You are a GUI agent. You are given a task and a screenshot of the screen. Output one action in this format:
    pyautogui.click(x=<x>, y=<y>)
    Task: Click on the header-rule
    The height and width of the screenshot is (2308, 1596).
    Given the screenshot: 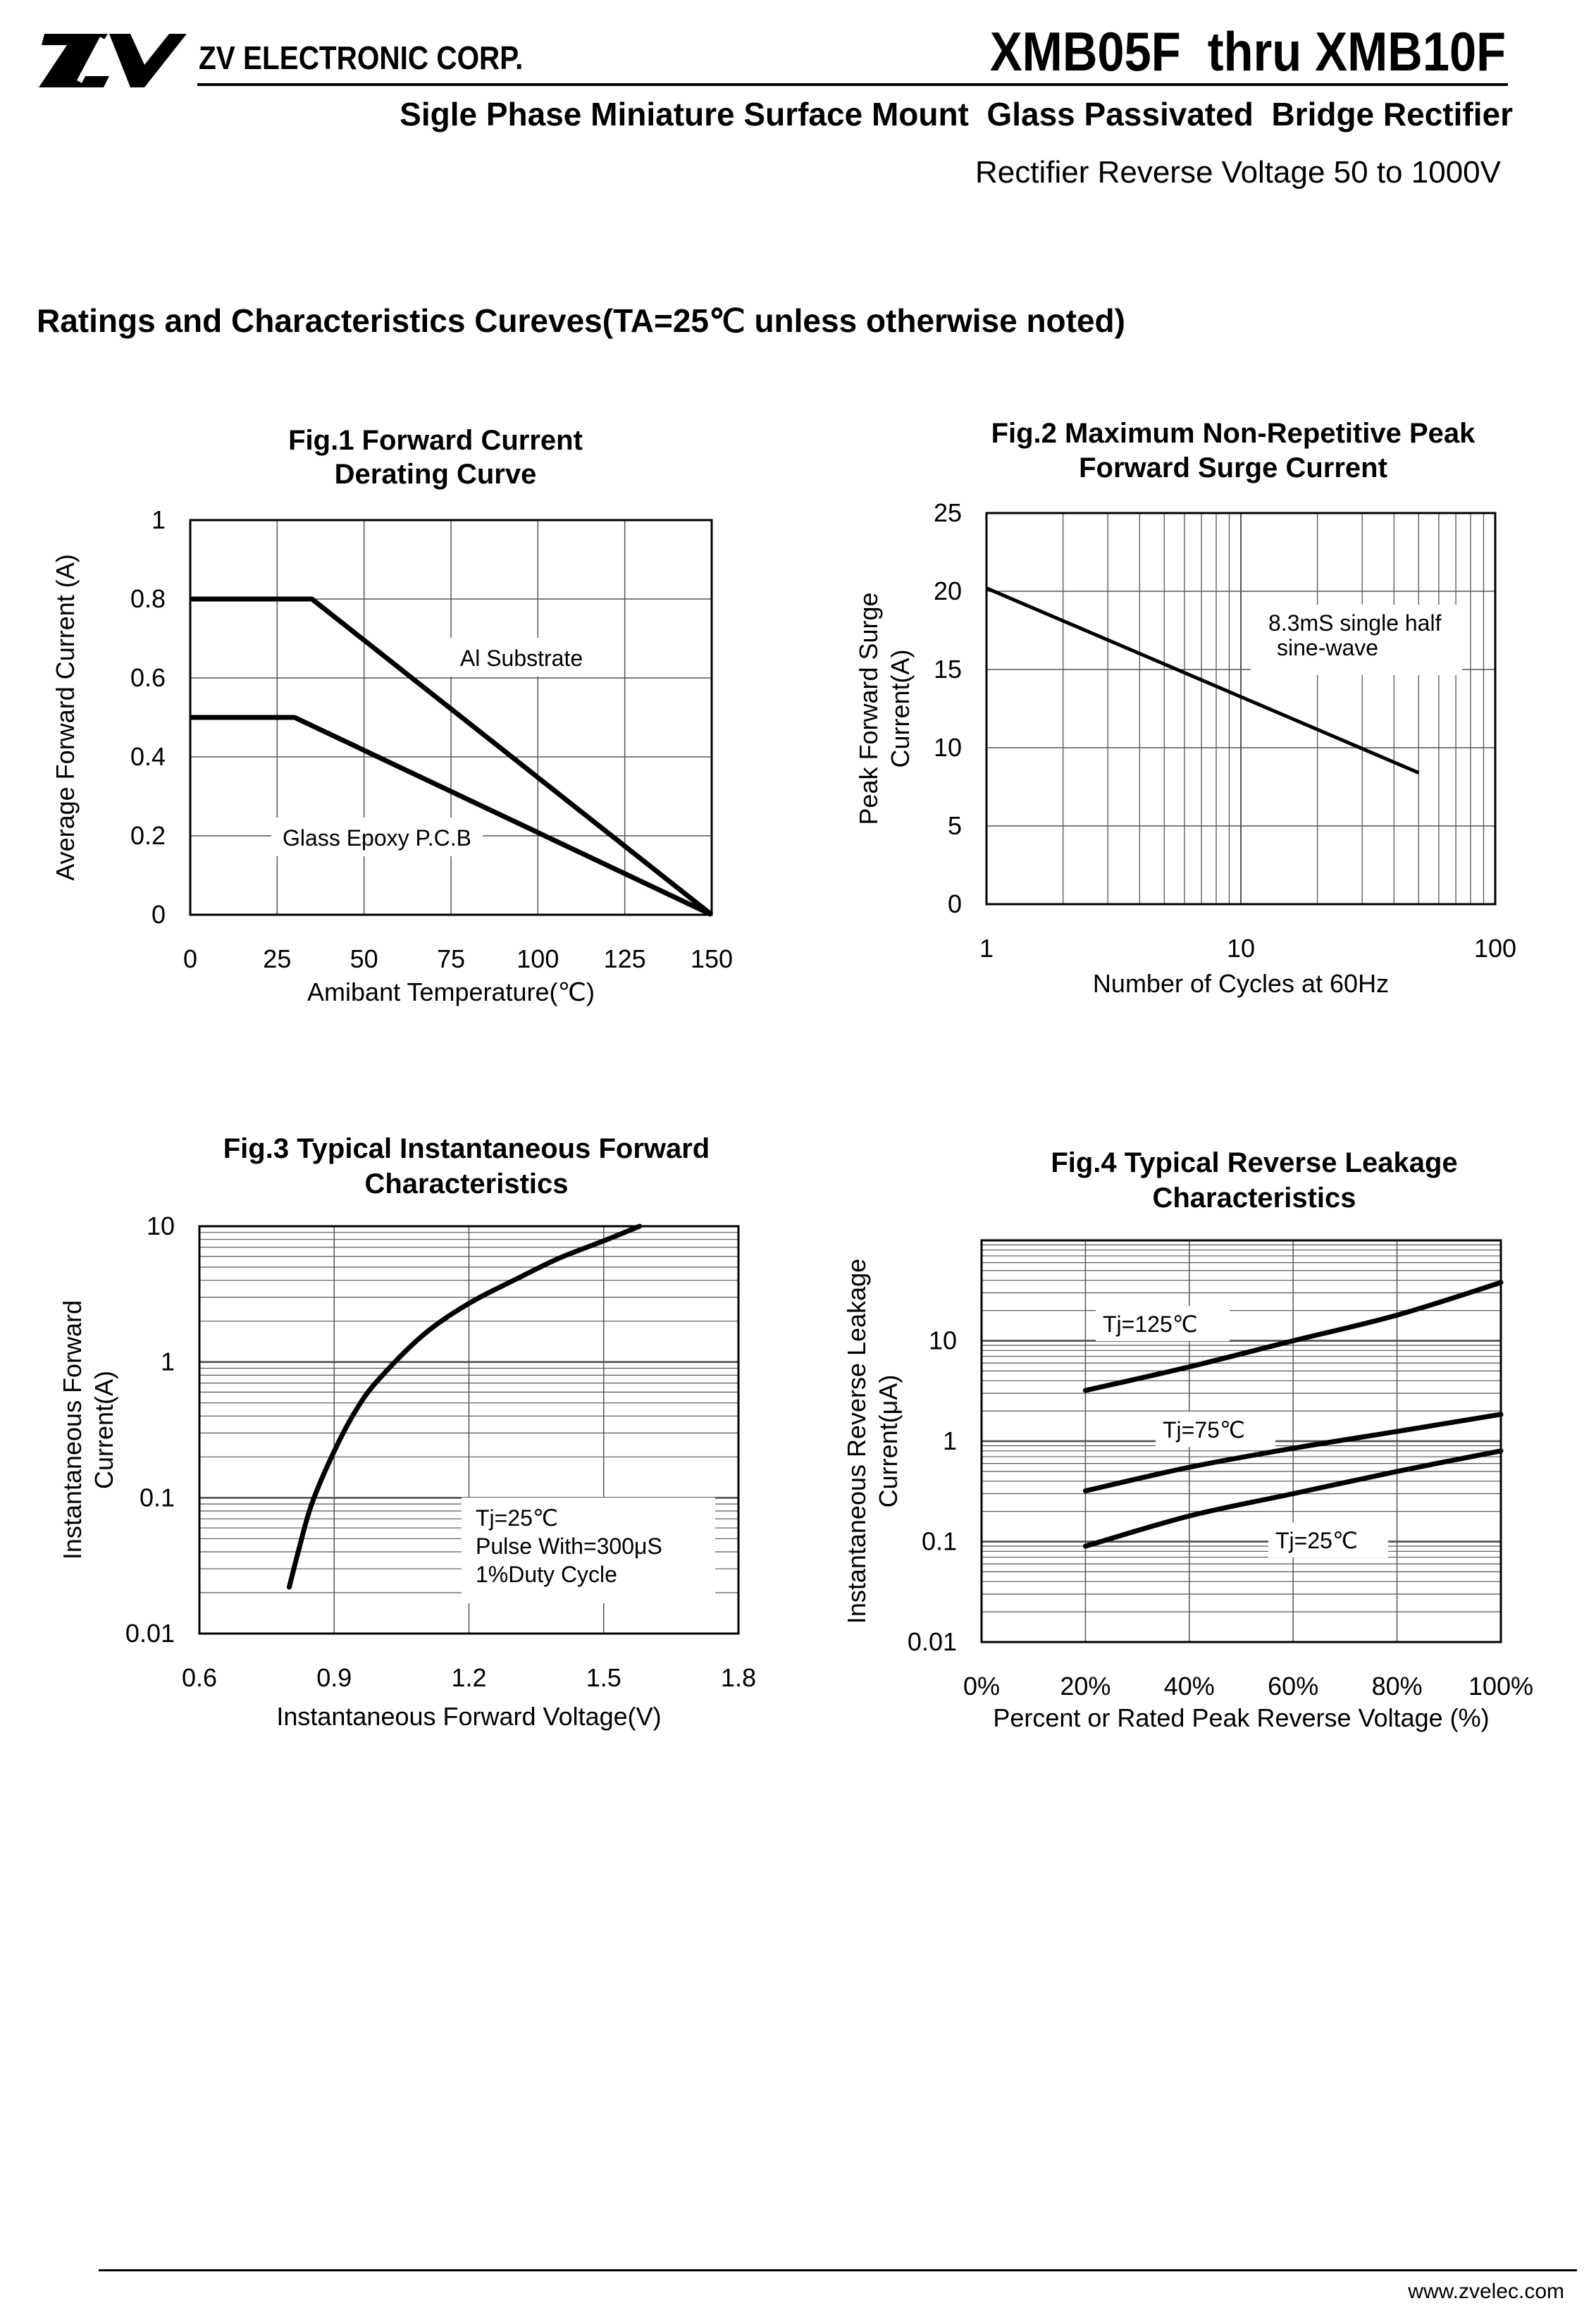 What is the action you would take?
    pyautogui.click(x=852, y=84)
    